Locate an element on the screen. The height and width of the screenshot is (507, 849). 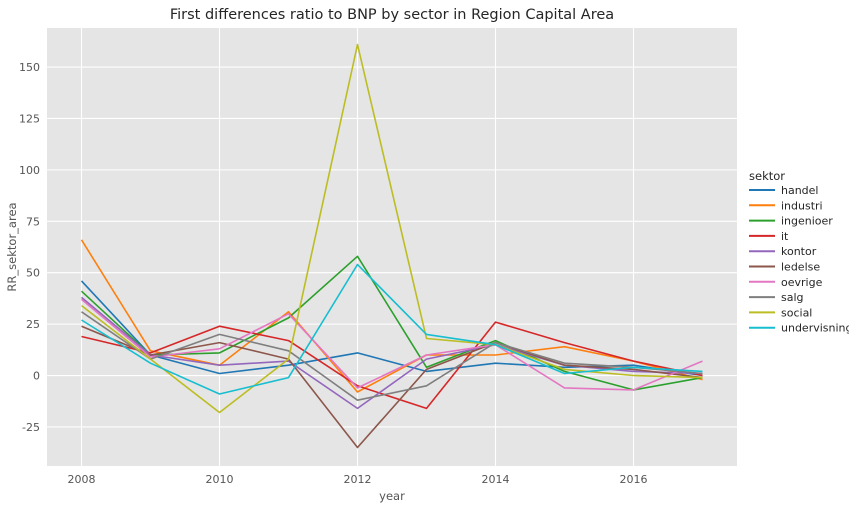
x-tick-label: 2012 is located at coordinates (358, 479).